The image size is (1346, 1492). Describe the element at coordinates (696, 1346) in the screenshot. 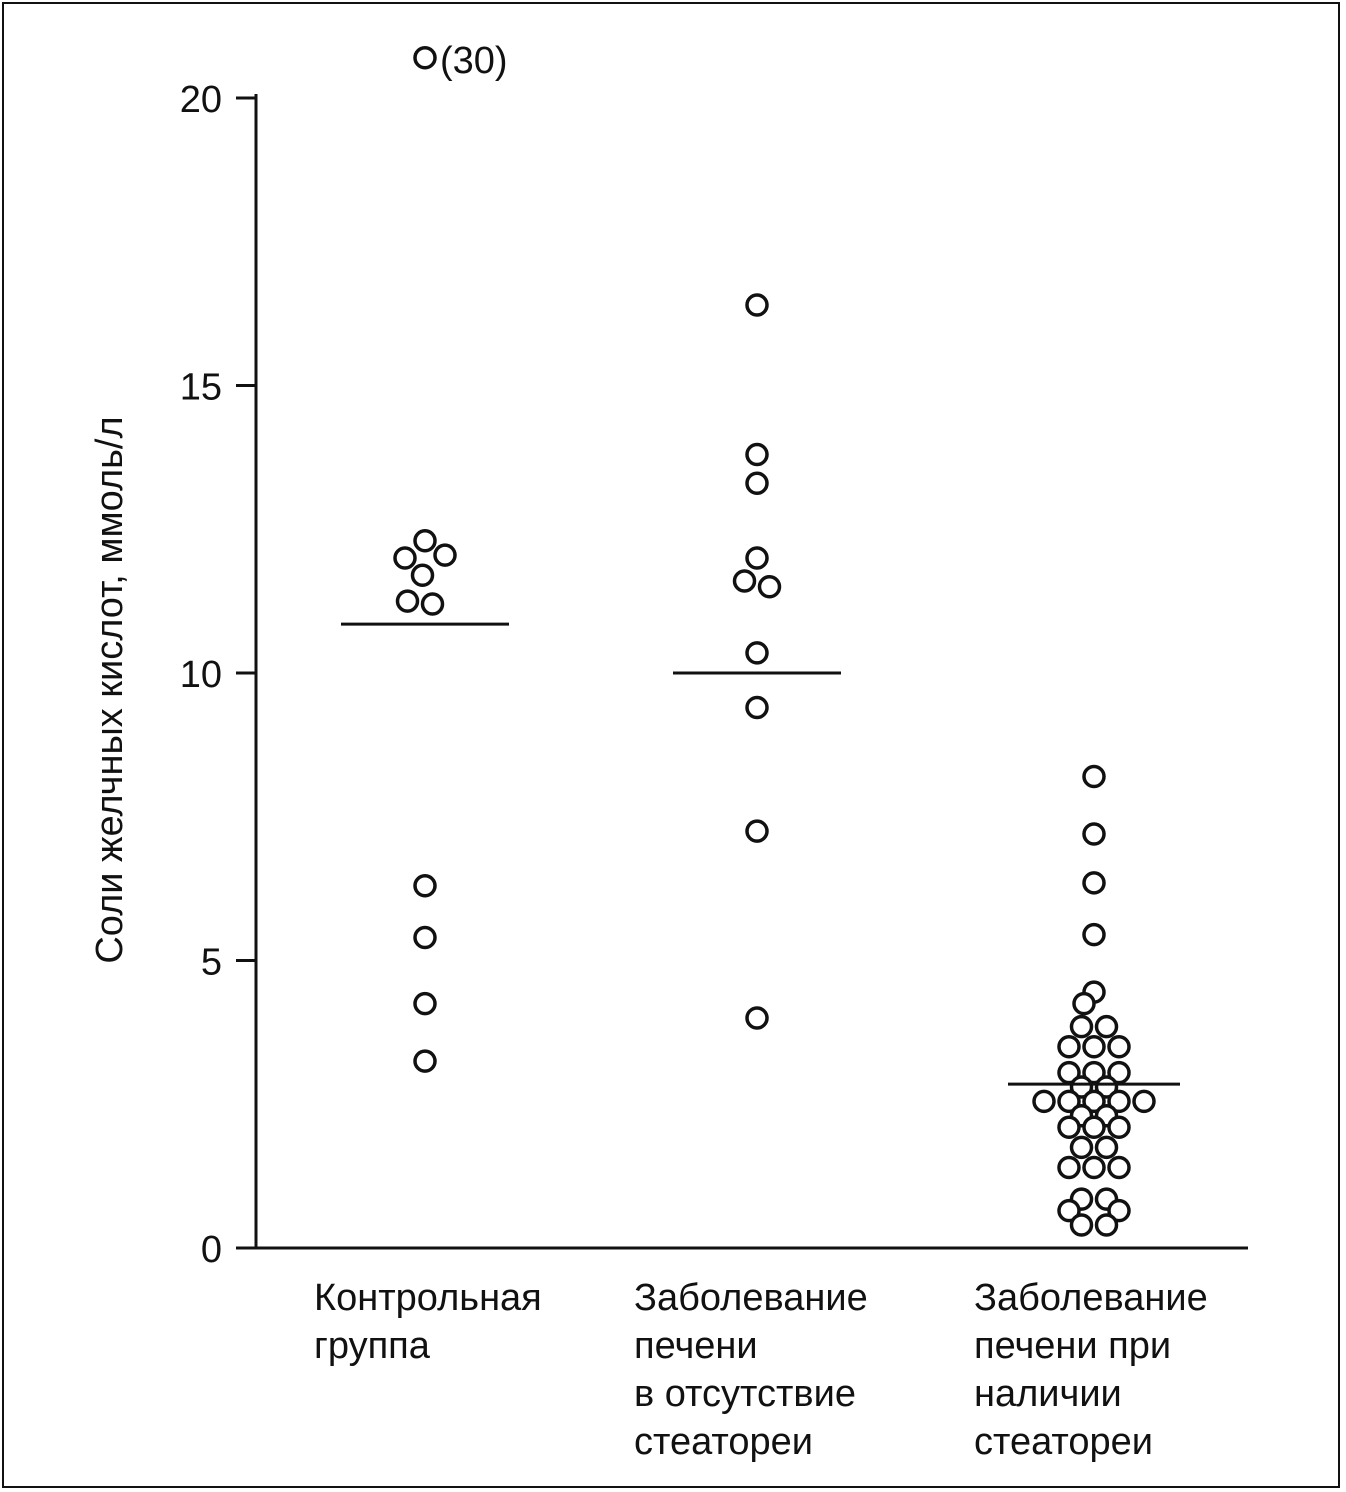

I see `x-category-label-line: печени` at that location.